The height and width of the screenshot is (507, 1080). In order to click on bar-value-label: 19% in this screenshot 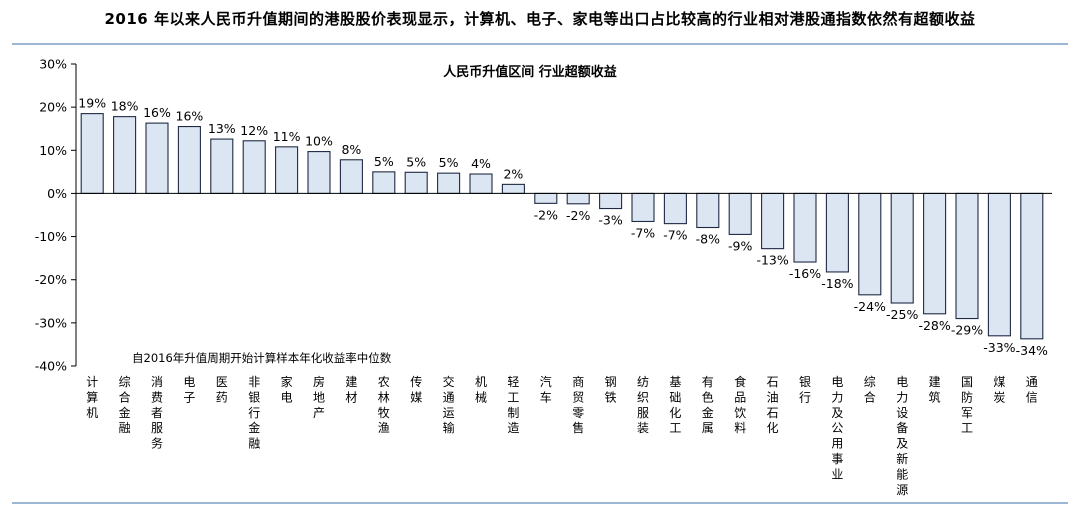, I will do `click(92, 103)`.